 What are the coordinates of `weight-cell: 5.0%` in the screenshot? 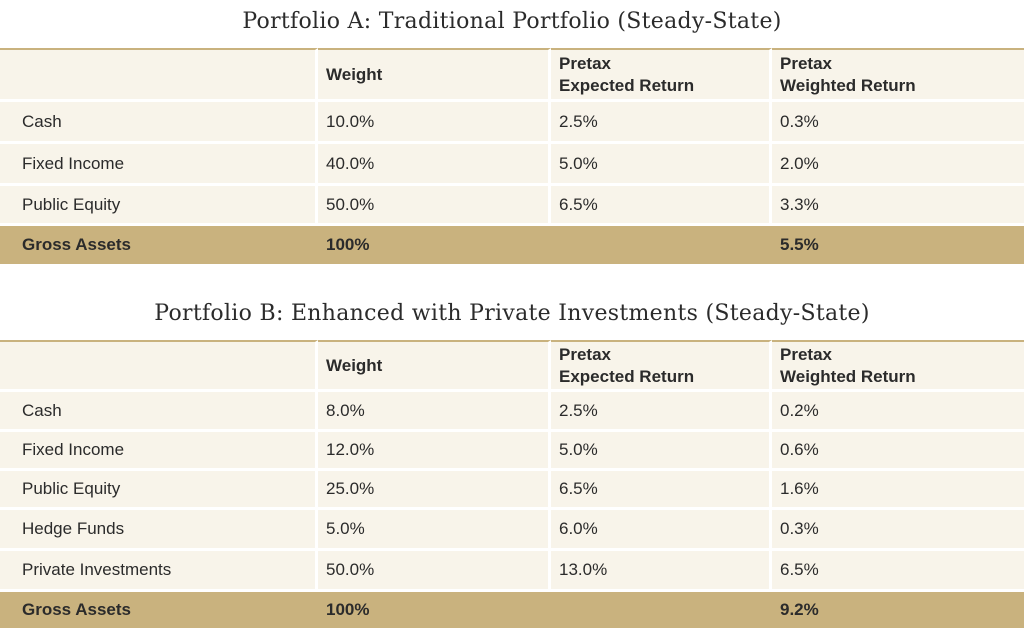 It's located at (434, 530).